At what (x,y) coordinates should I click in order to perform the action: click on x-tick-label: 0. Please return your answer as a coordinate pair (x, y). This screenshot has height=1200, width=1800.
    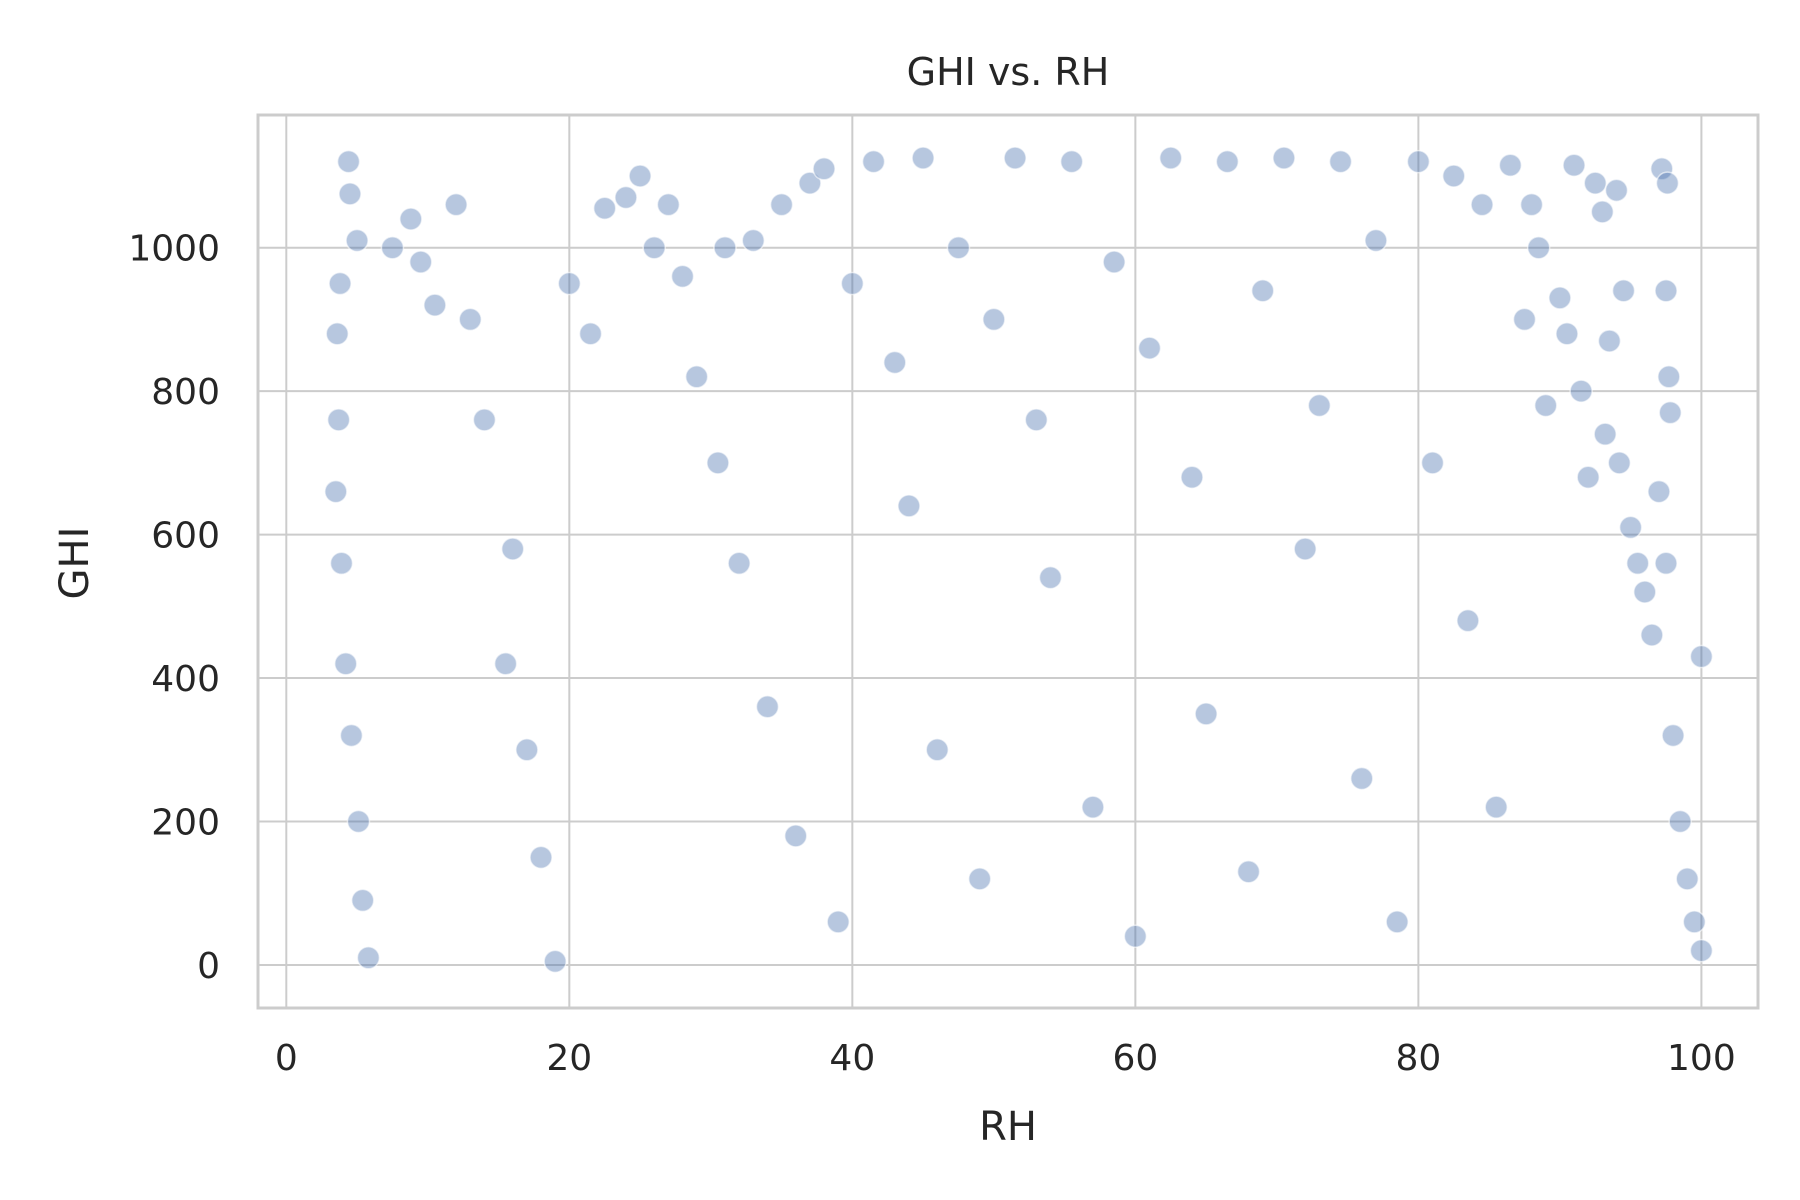
    Looking at the image, I should click on (286, 1058).